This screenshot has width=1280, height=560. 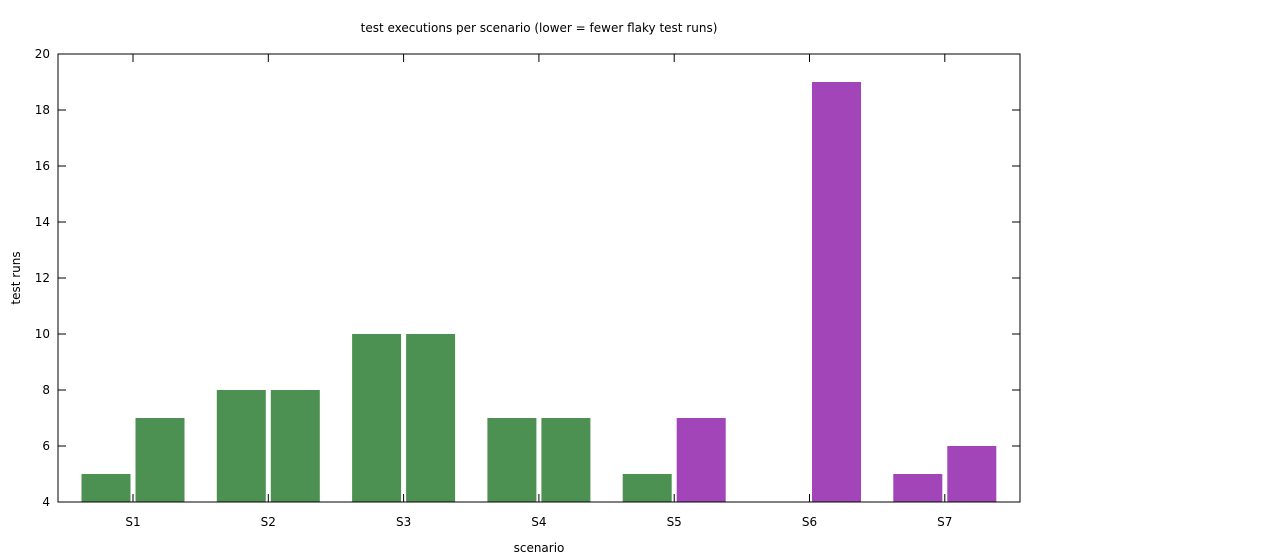 I want to click on x-axis-label: scenario, so click(x=539, y=548).